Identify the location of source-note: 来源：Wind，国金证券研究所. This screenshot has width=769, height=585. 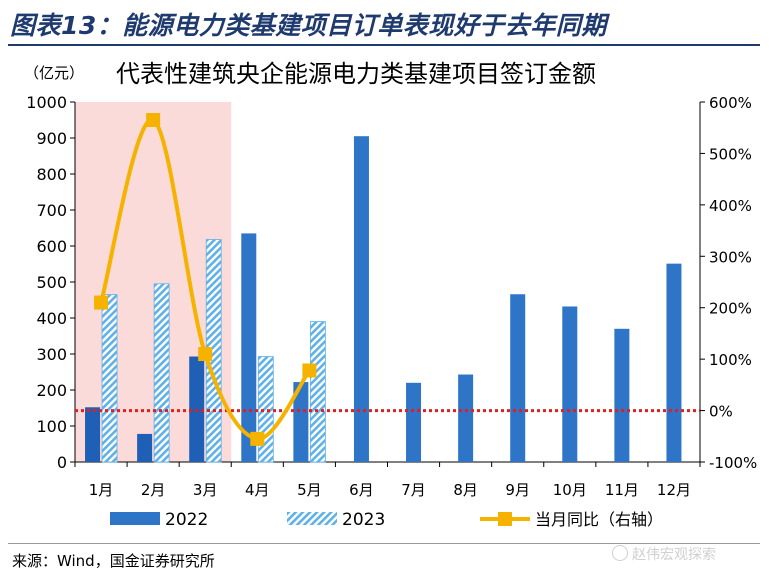
(113, 561).